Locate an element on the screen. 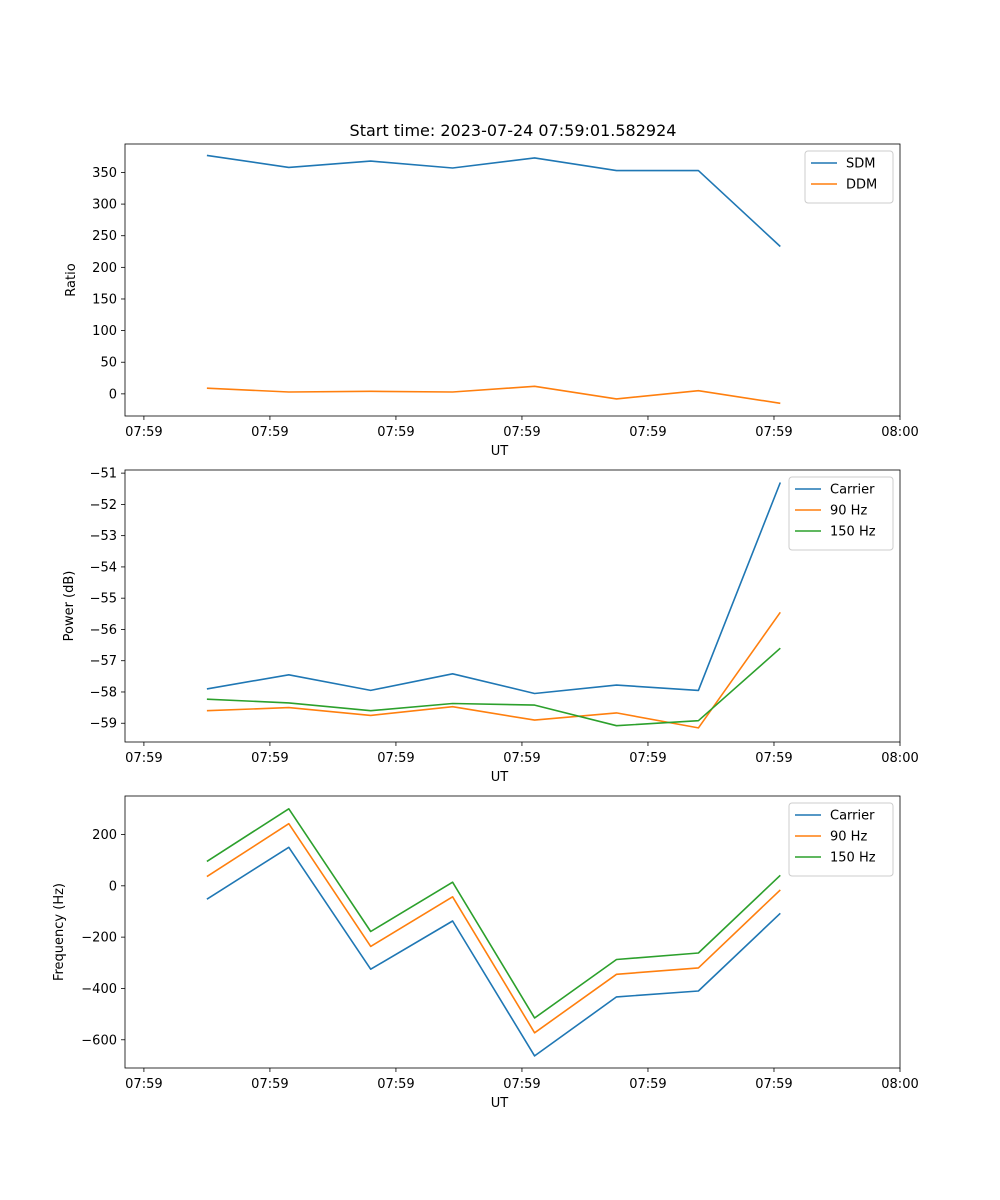  legend-box is located at coordinates (849, 177).